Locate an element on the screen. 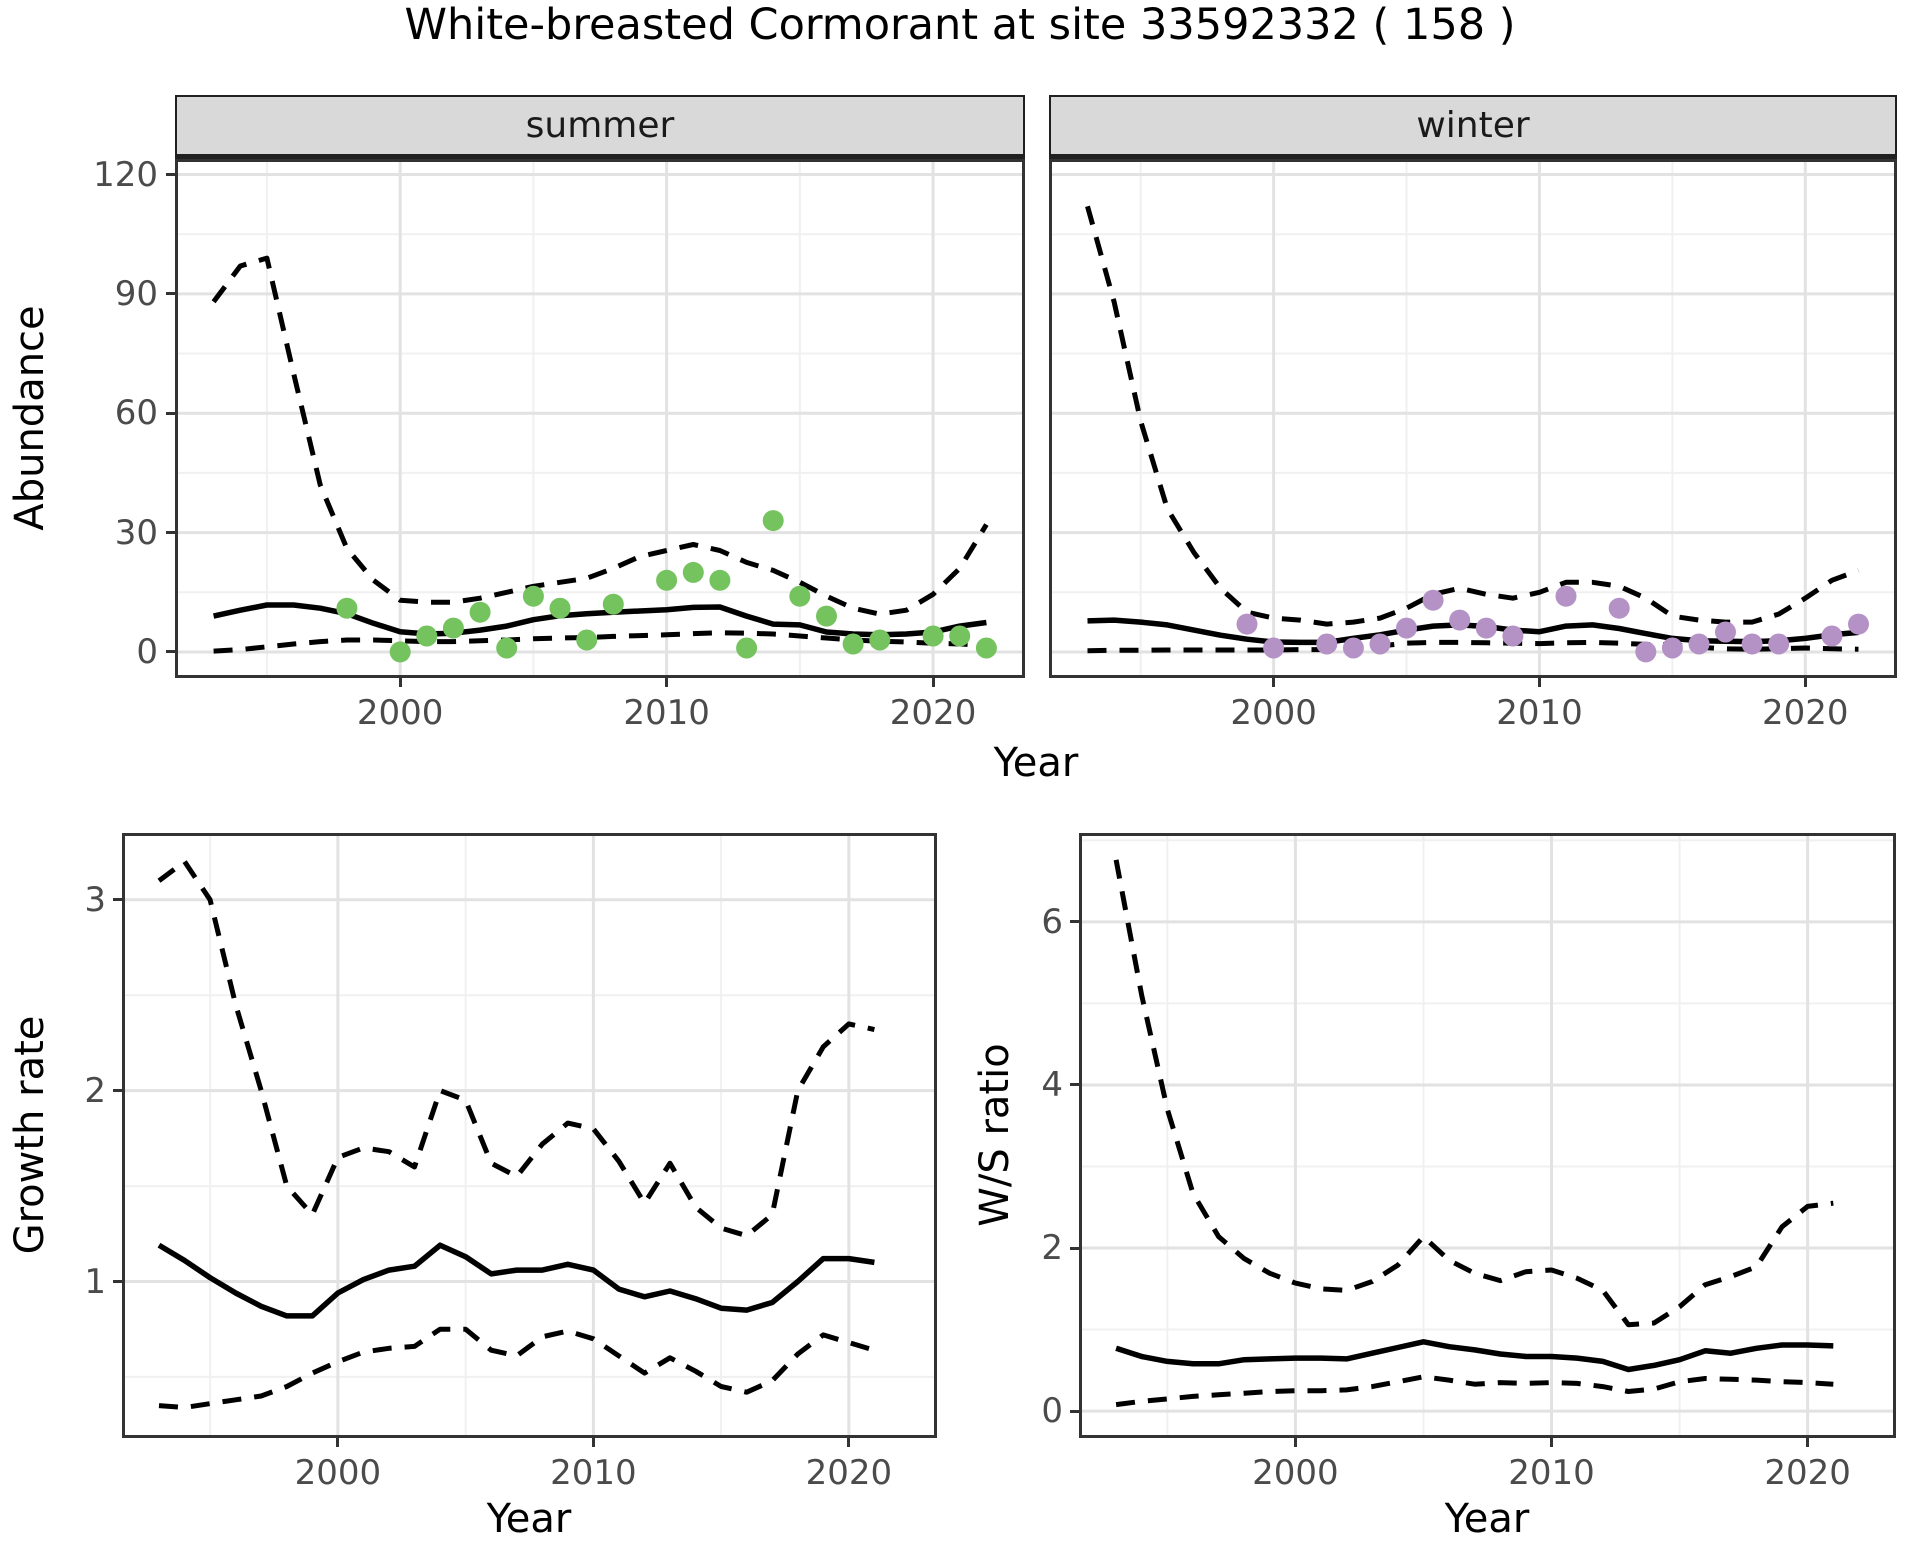 This screenshot has width=1920, height=1560. facet-strip-winter: winter is located at coordinates (1473, 127).